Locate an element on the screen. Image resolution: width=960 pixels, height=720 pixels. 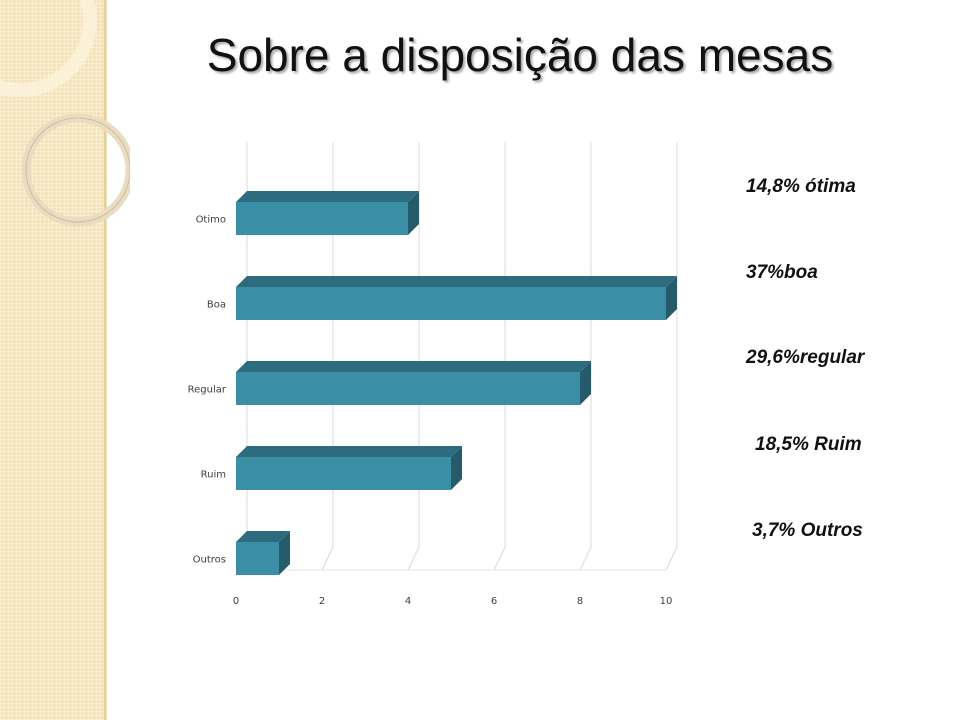
percent-label-regular: 29,6%regular is located at coordinates (805, 357).